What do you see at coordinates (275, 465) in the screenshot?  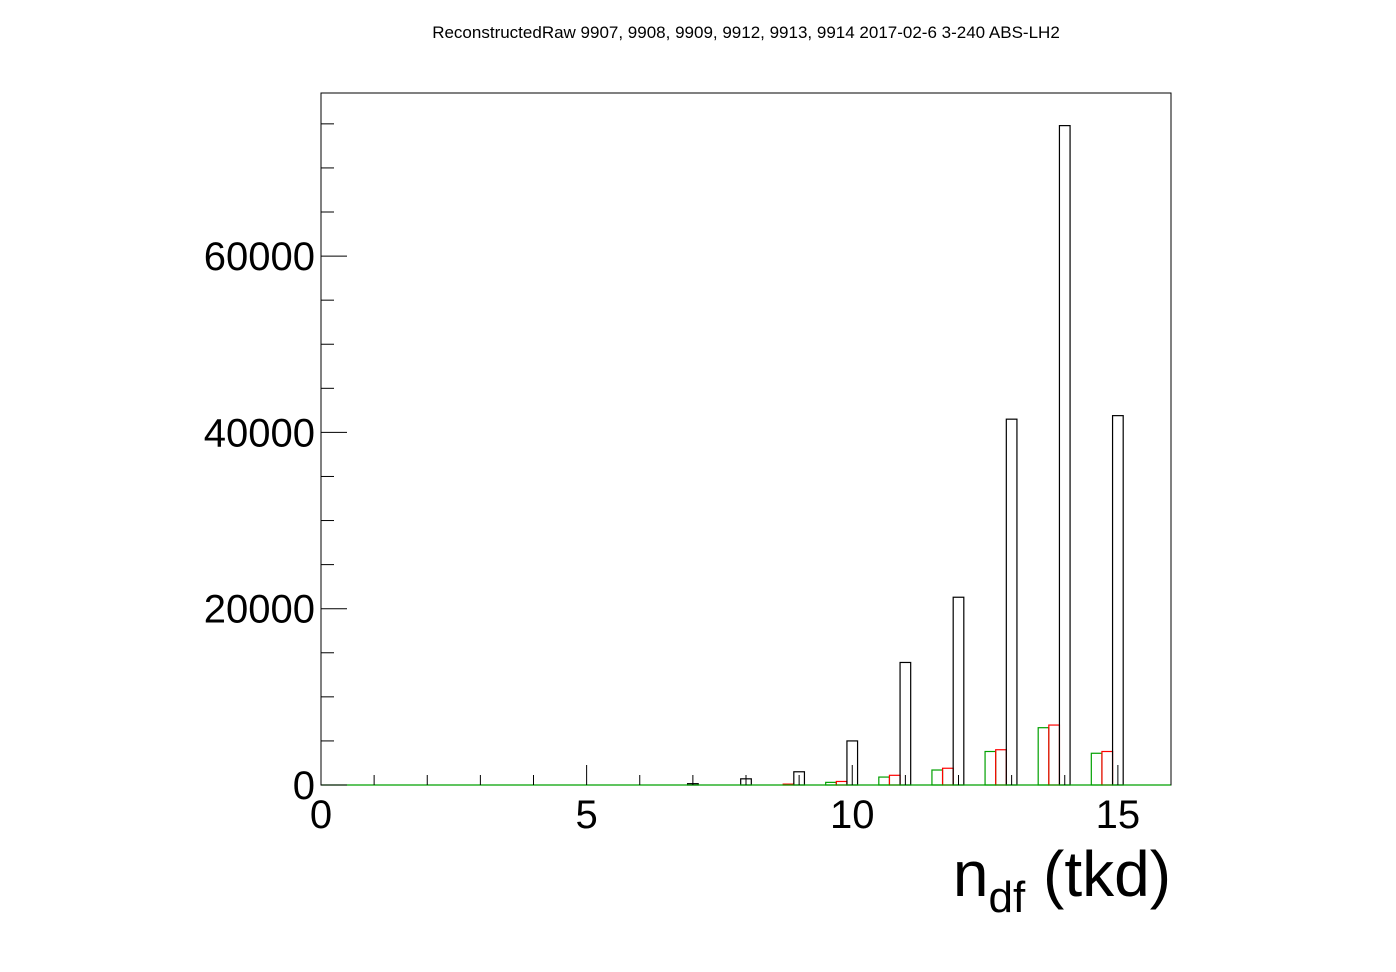 I see `y-axis: 0 20000 40000 60000` at bounding box center [275, 465].